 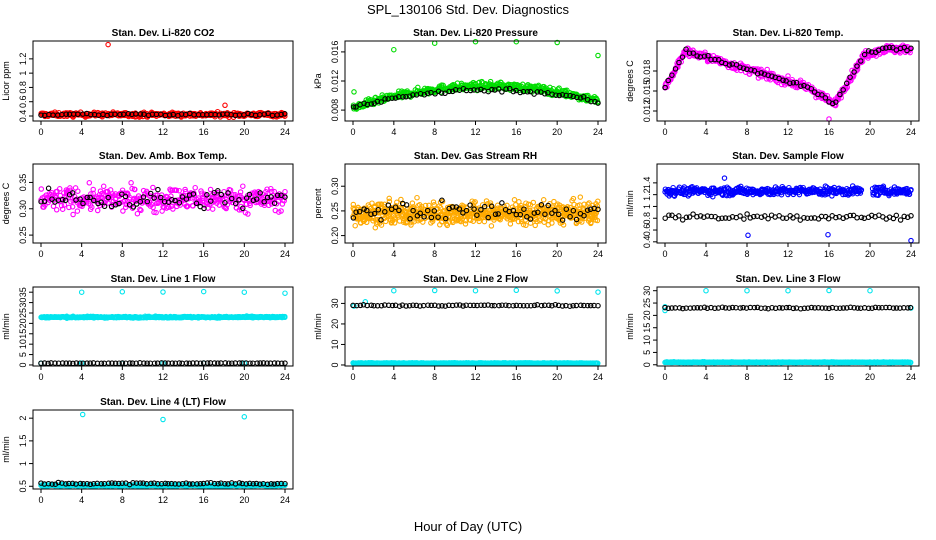 What do you see at coordinates (788, 33) in the screenshot?
I see `panel-title: Stan. Dev. Li-820 Temp.` at bounding box center [788, 33].